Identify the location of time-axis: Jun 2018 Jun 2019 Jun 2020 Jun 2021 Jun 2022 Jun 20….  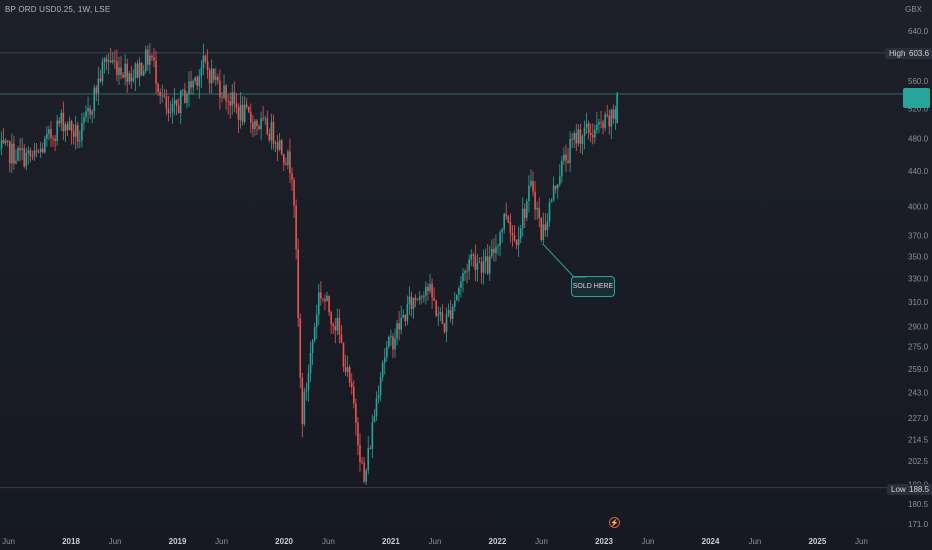
(435, 541).